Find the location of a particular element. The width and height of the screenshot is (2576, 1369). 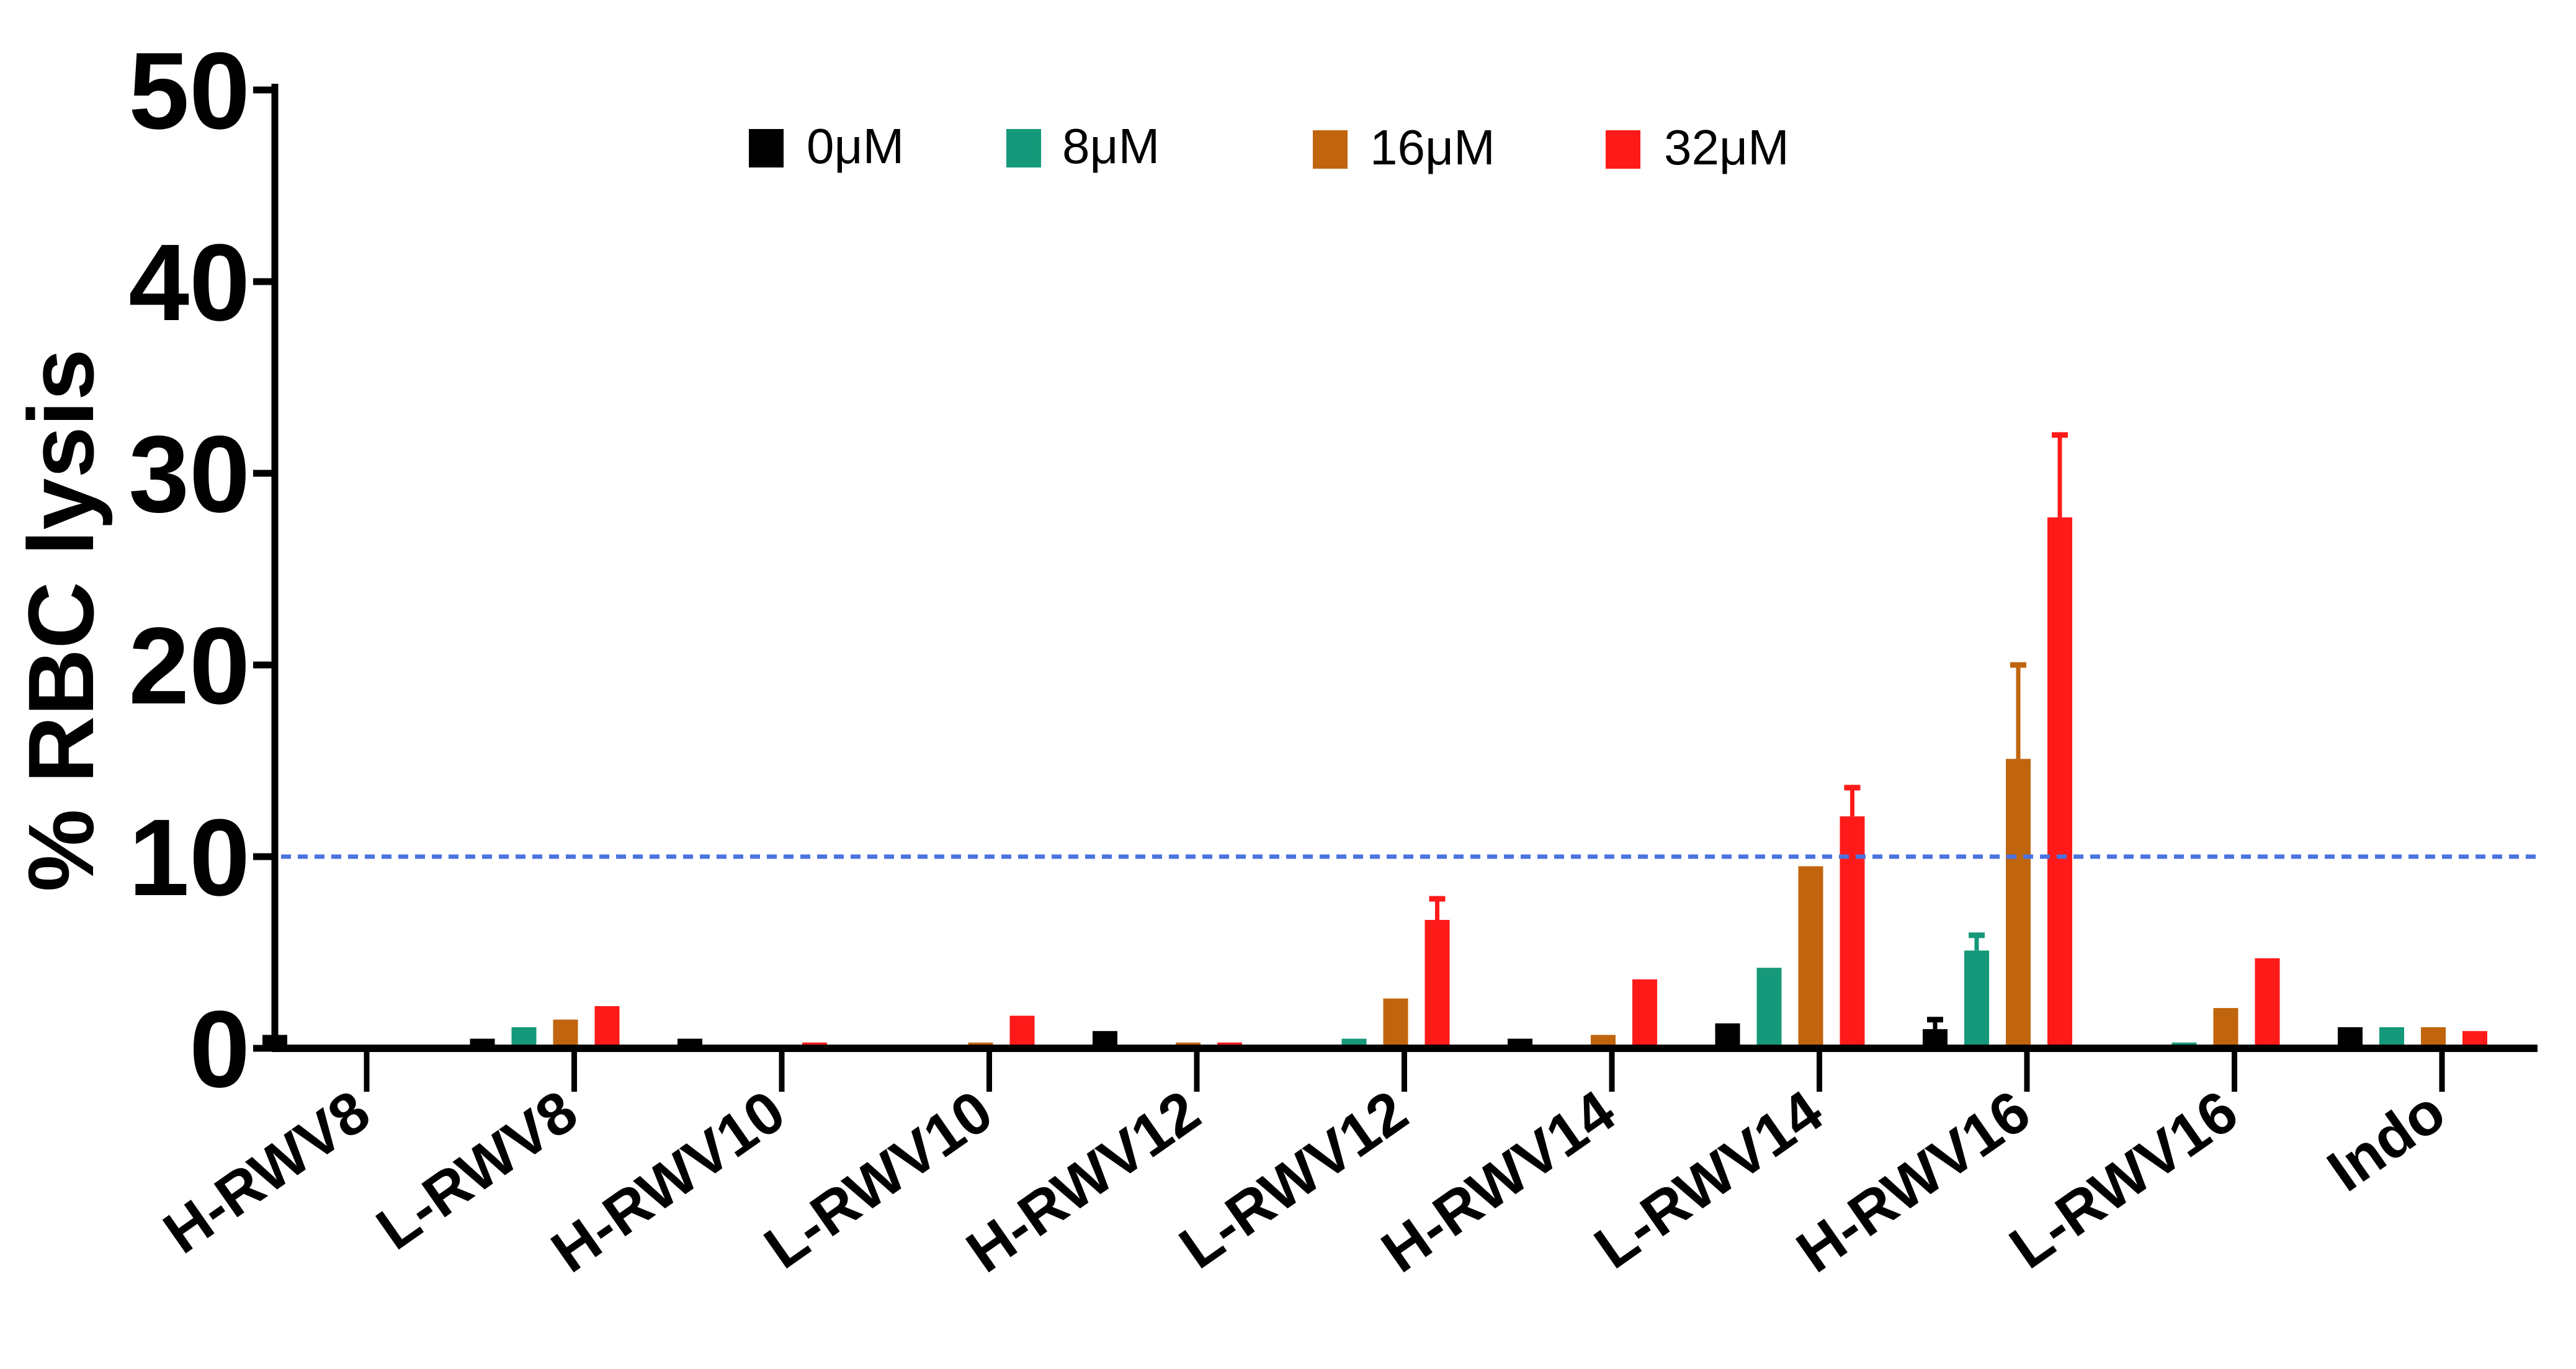

legend-label-16μM: 16μM is located at coordinates (1432, 147).